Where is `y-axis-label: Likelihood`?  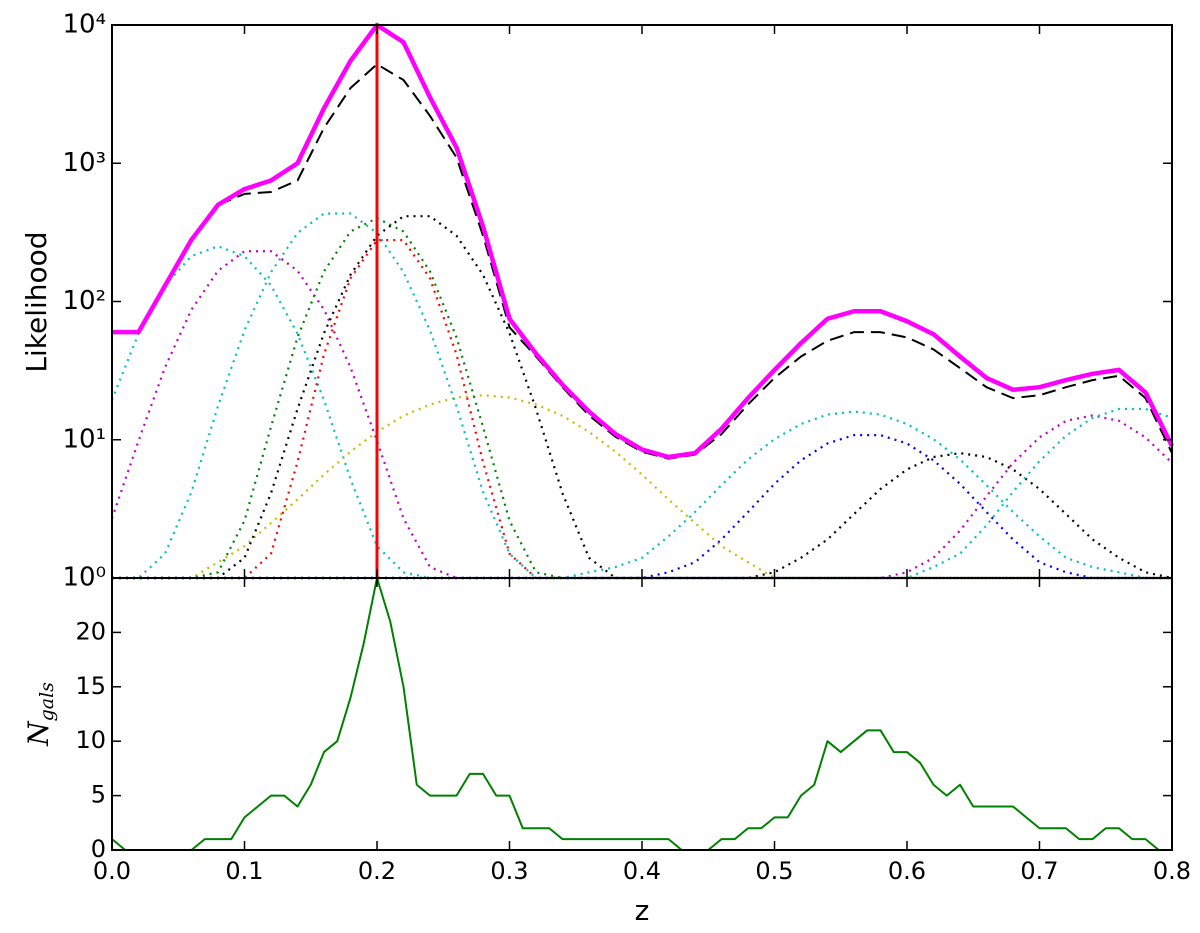 y-axis-label: Likelihood is located at coordinates (36, 301).